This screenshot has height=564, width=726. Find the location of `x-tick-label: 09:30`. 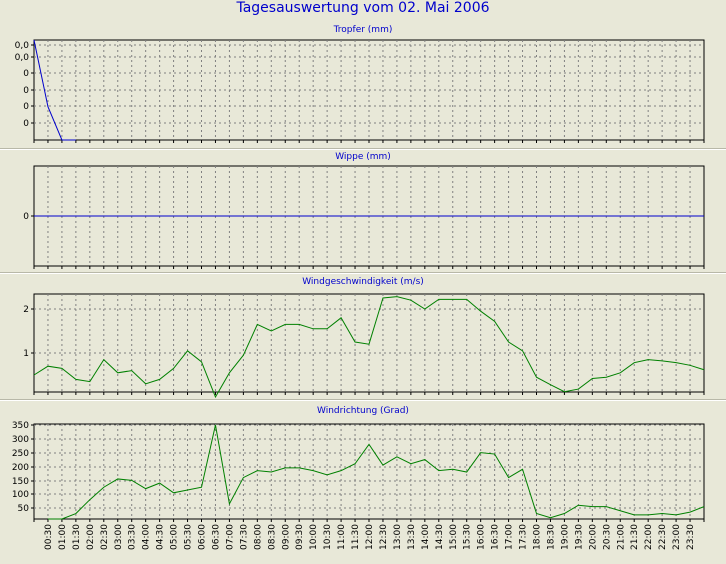

x-tick-label: 09:30 is located at coordinates (300, 537).